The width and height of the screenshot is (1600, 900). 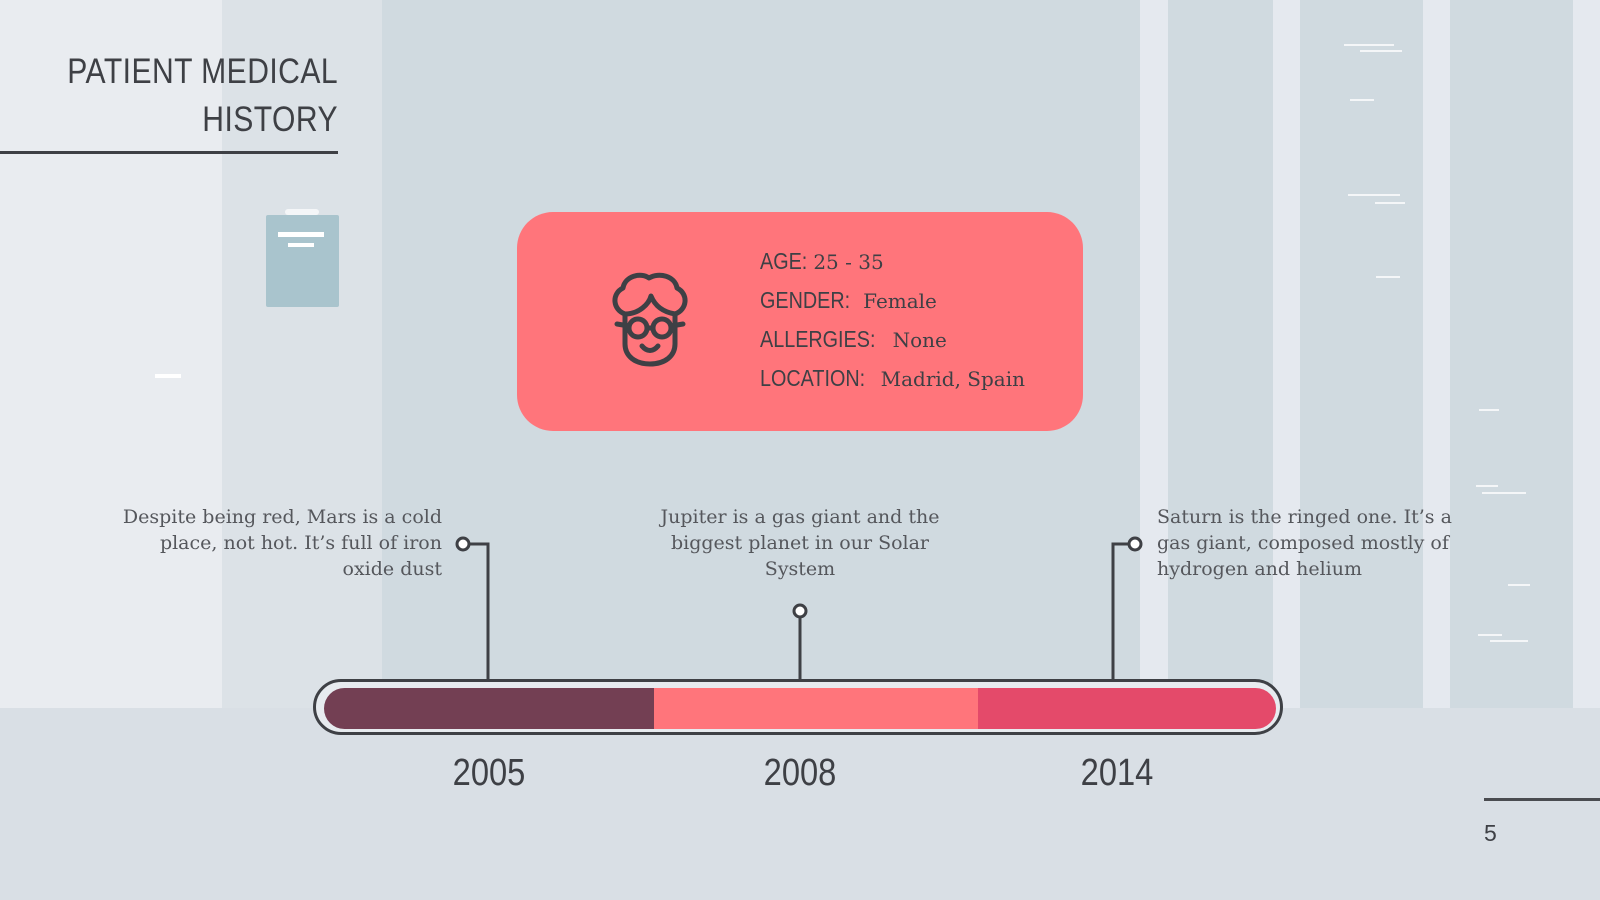 I want to click on clipboard-clip, so click(x=302, y=212).